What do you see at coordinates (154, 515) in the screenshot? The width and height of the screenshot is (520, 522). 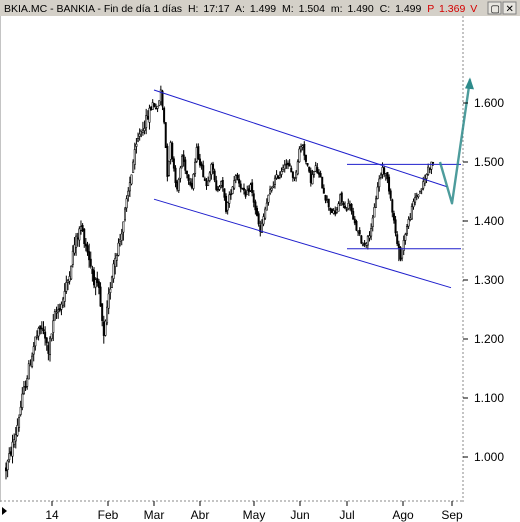 I see `x-tick-label: Mar` at bounding box center [154, 515].